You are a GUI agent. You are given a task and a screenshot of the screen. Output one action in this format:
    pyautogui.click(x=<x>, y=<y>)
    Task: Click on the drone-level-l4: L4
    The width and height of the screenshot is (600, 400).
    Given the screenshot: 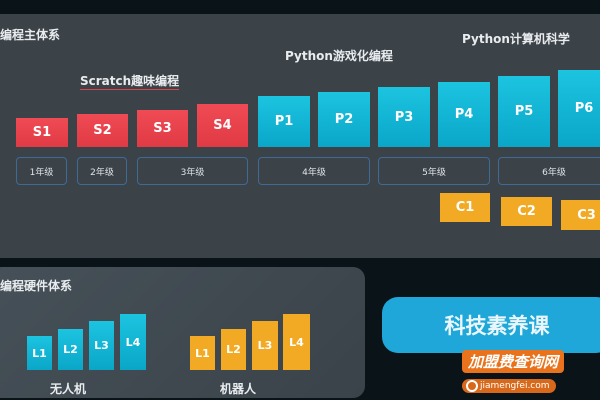 What is the action you would take?
    pyautogui.click(x=133, y=342)
    